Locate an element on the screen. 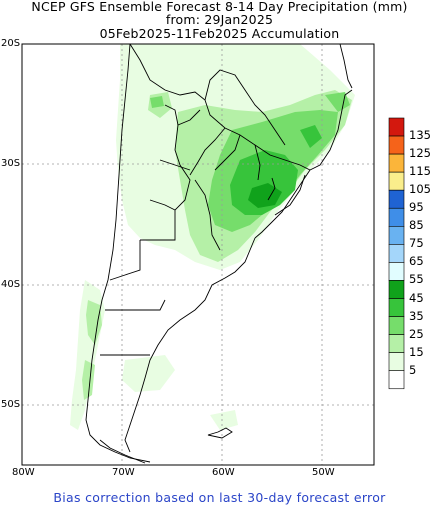  forecast-init-date: from: 29Jan2025 is located at coordinates (219, 19).